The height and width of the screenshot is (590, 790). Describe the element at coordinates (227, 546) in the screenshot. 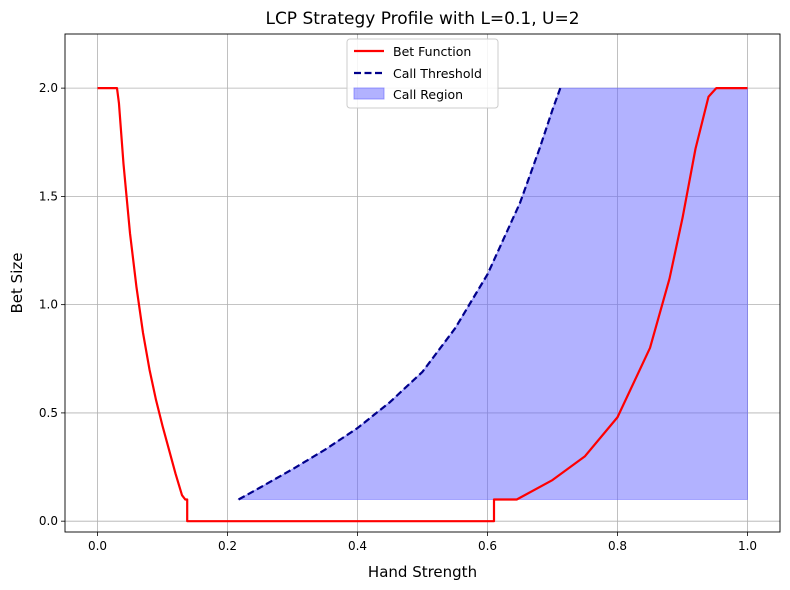

I see `x-tick-label: 0.2` at that location.